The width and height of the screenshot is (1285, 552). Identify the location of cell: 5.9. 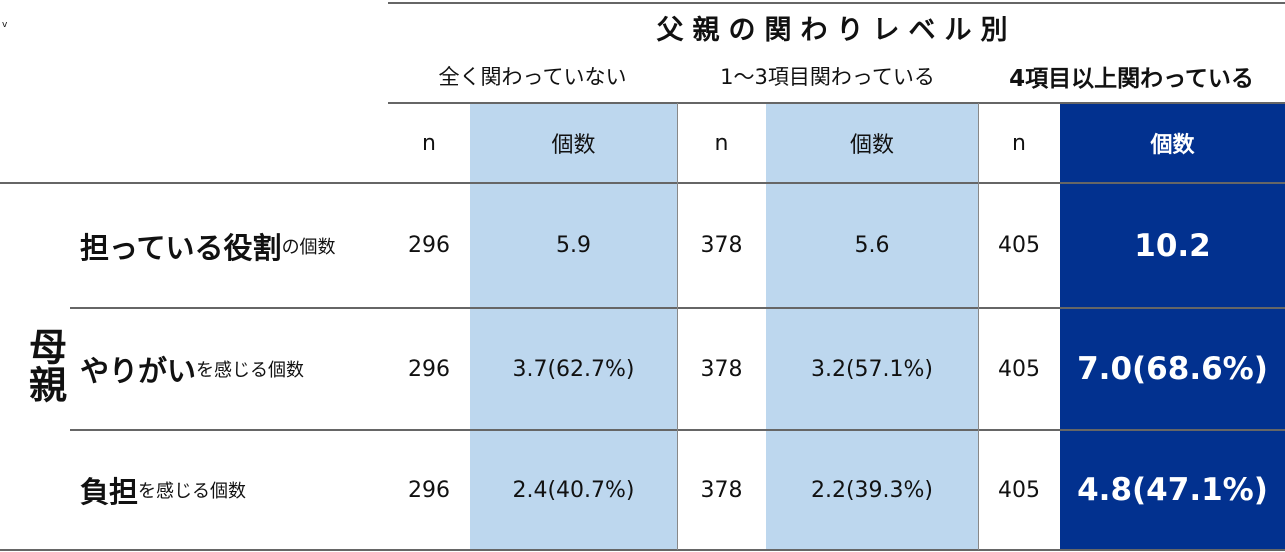
(573, 245).